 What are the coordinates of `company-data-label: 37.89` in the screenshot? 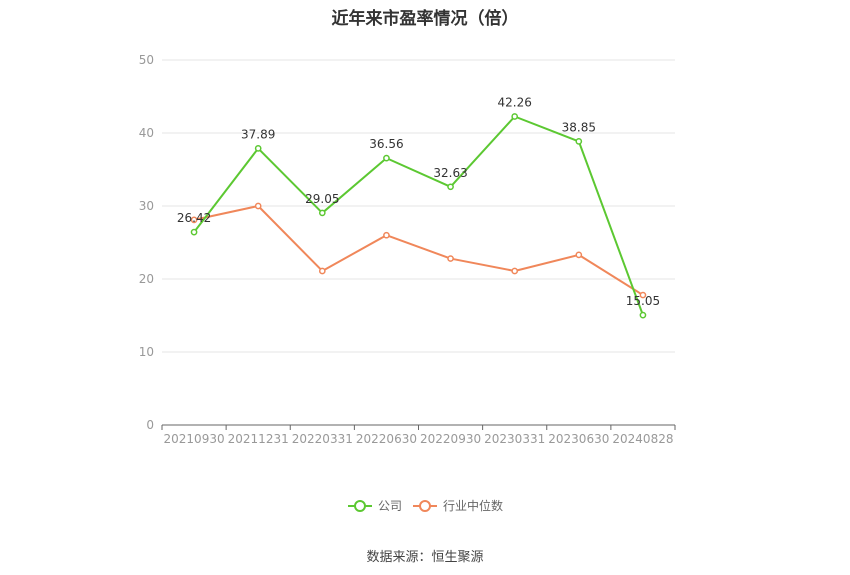 It's located at (258, 134).